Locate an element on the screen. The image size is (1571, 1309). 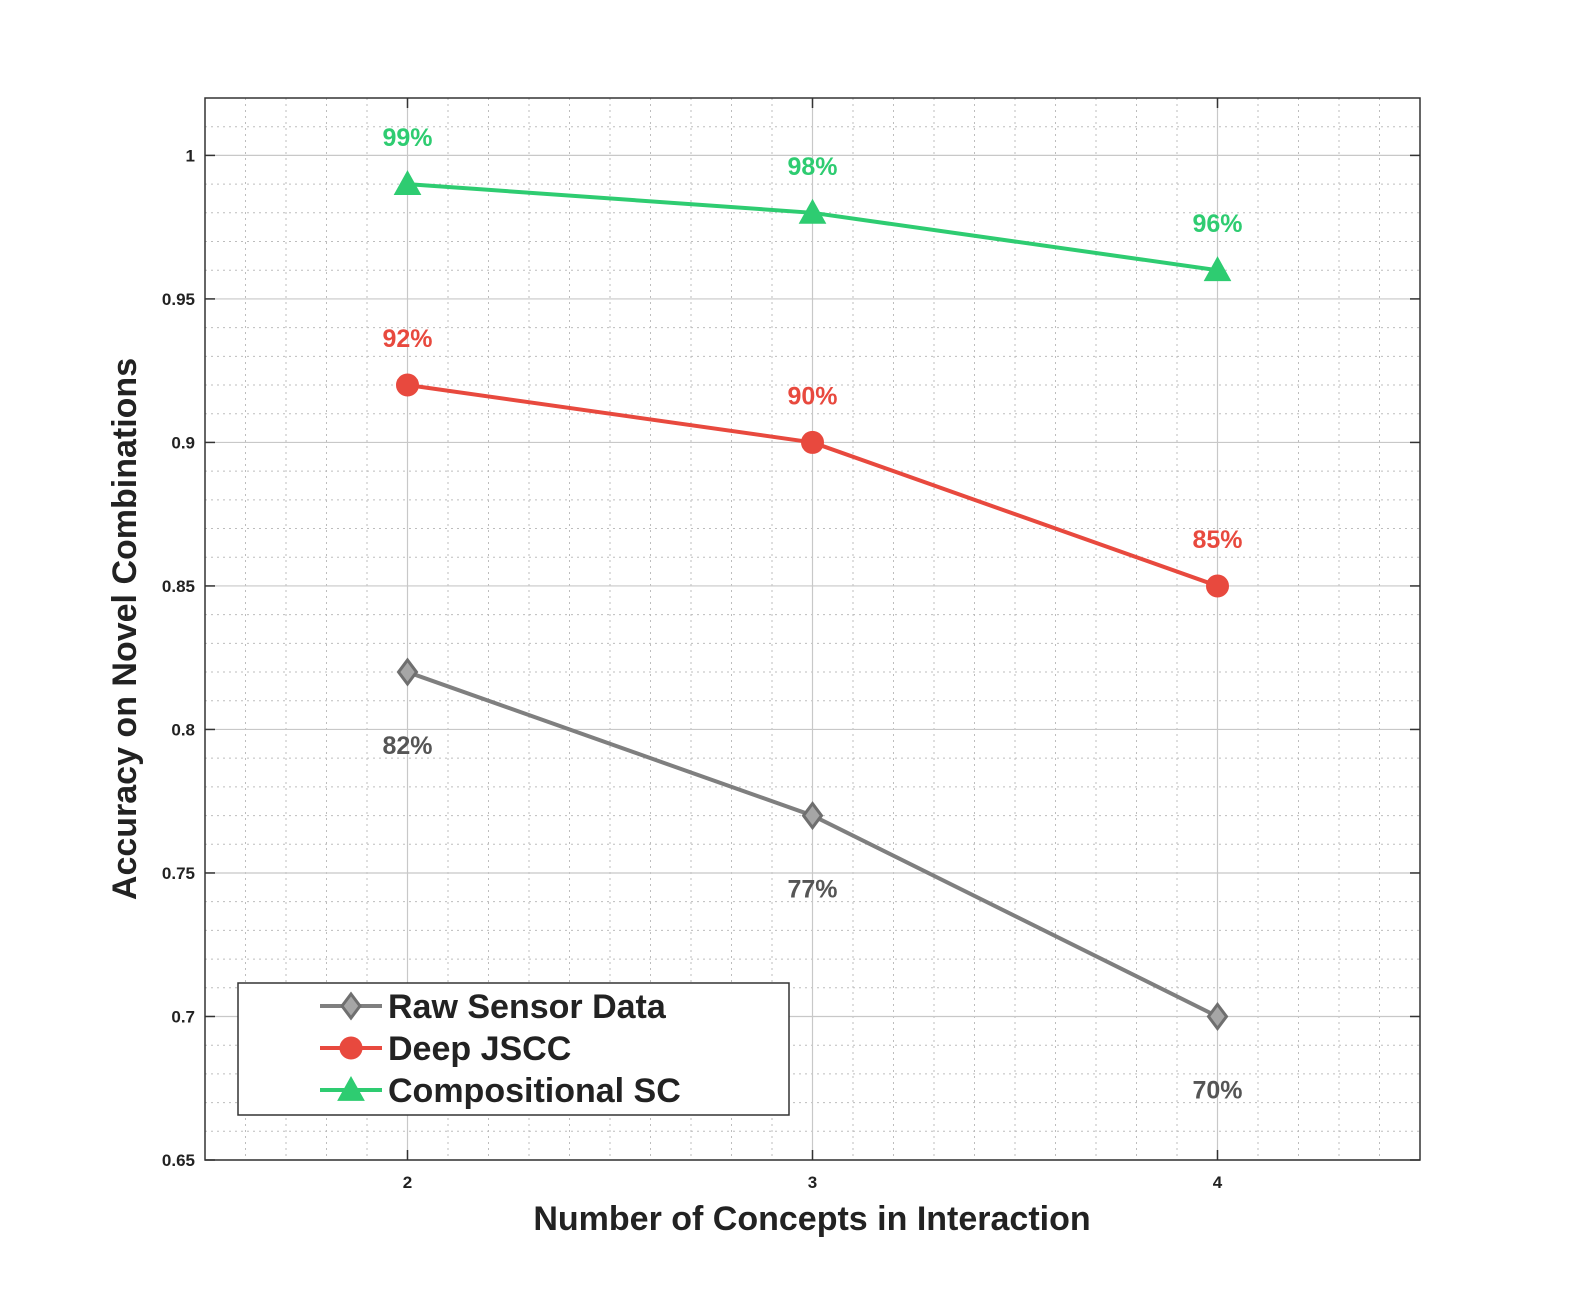
y-axis-label: Accuracy on Novel Combinations is located at coordinates (125, 629).